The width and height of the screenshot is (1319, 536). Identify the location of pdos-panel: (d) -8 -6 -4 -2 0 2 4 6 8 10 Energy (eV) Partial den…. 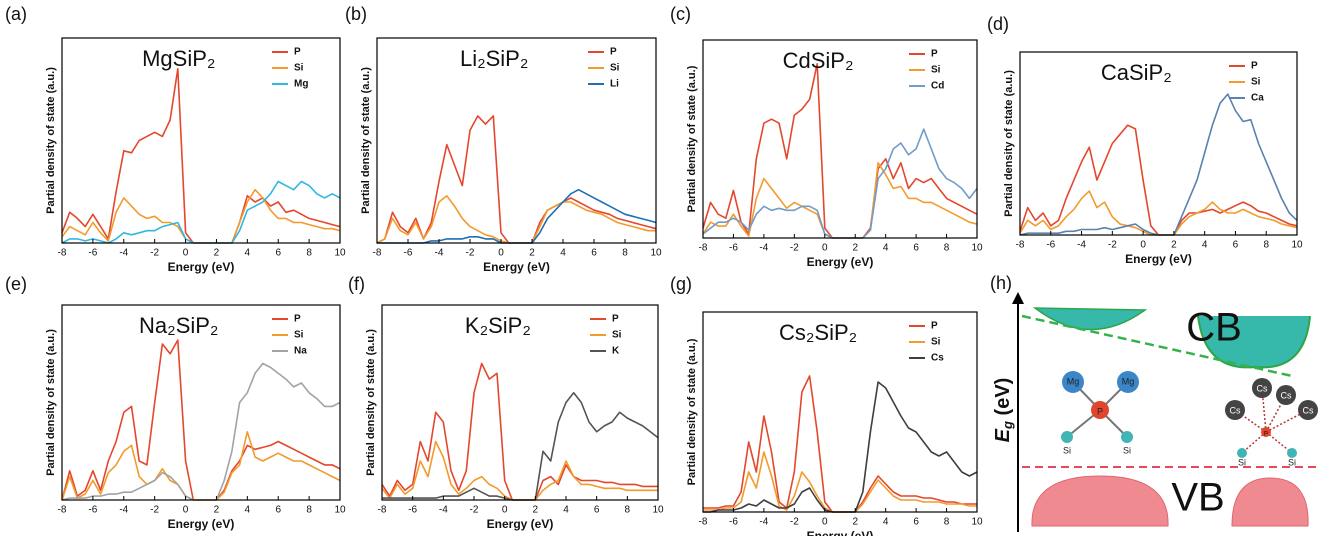
(1145, 140).